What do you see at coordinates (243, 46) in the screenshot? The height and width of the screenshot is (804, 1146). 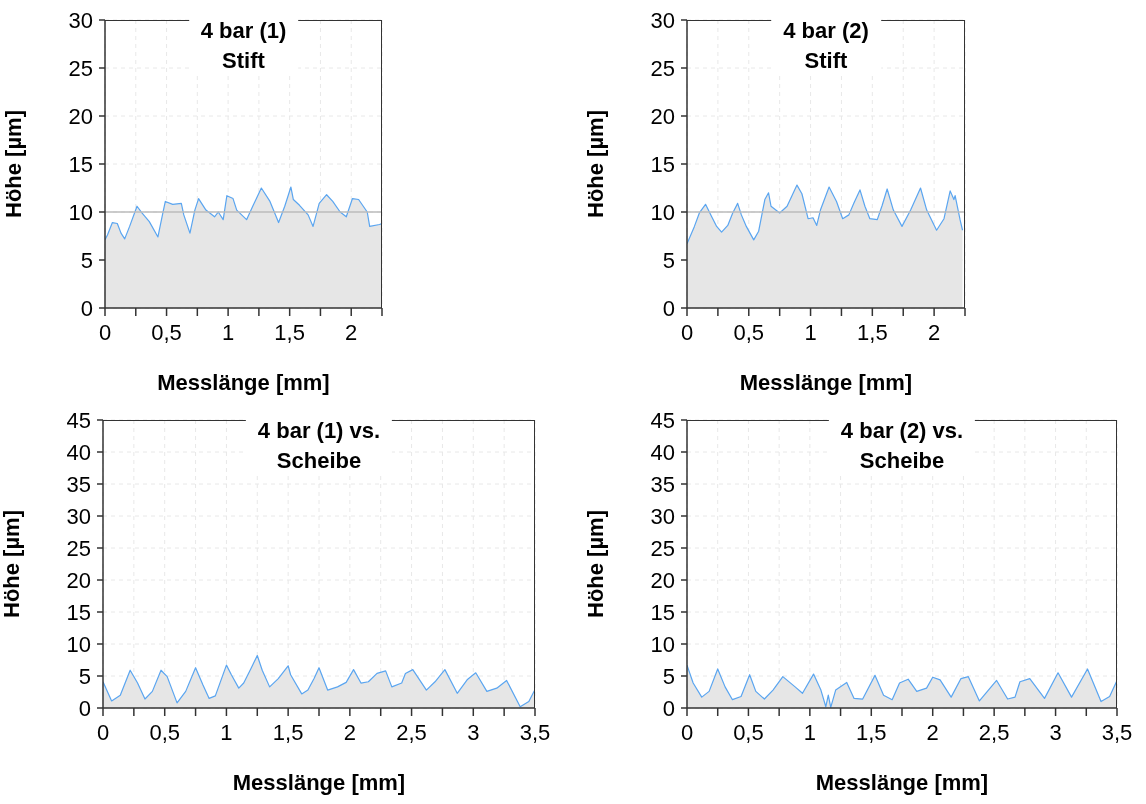 I see `text: 4 bar (1) Stift` at bounding box center [243, 46].